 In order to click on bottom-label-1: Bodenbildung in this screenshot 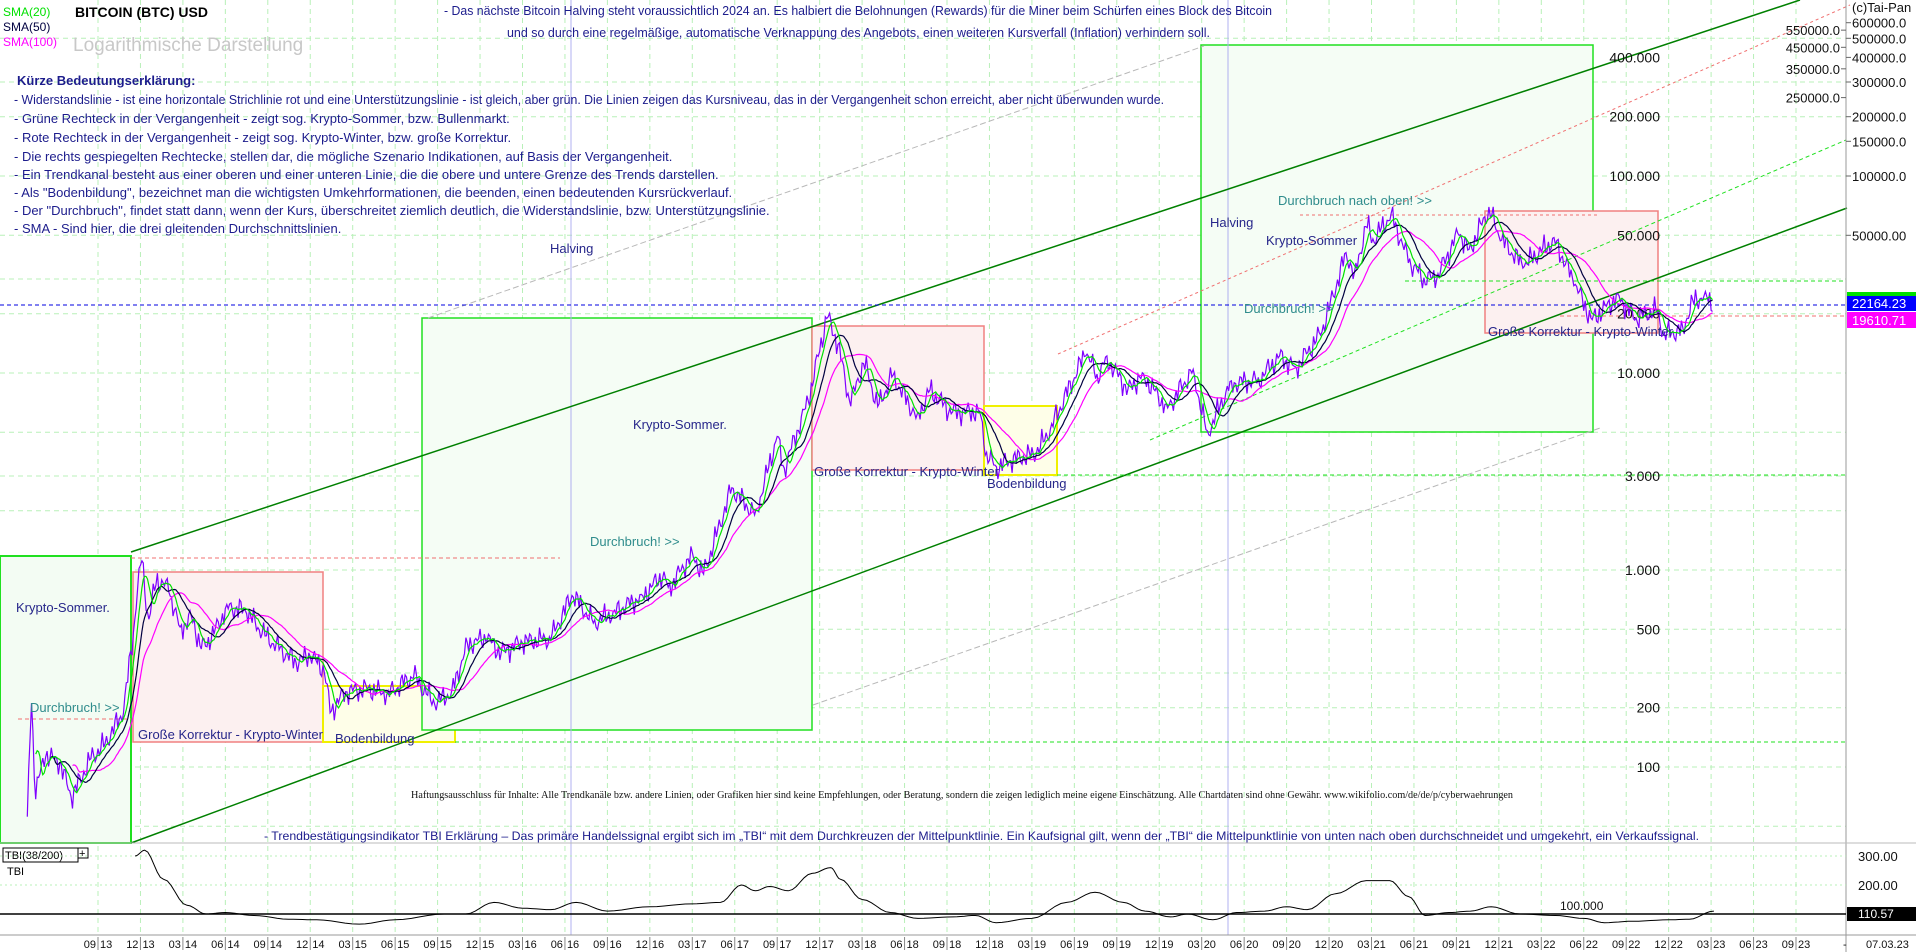, I will do `click(375, 738)`.